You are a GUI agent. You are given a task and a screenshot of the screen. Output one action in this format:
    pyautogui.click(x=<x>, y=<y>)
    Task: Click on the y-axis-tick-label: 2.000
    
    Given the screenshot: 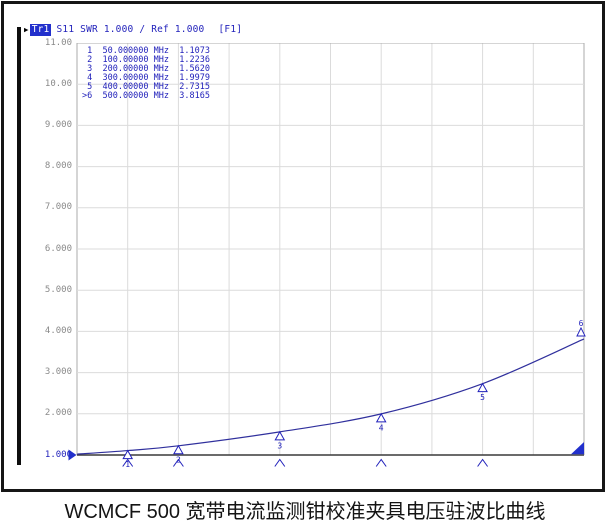 What is the action you would take?
    pyautogui.click(x=58, y=413)
    